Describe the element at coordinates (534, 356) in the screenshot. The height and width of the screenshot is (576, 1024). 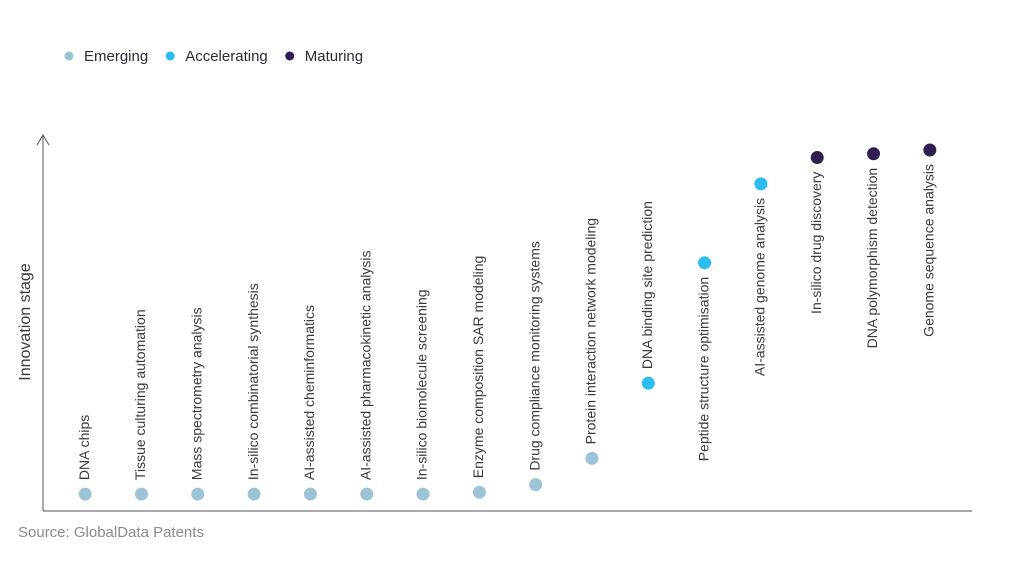
I see `category-label: Drug compliance monitoring systems` at that location.